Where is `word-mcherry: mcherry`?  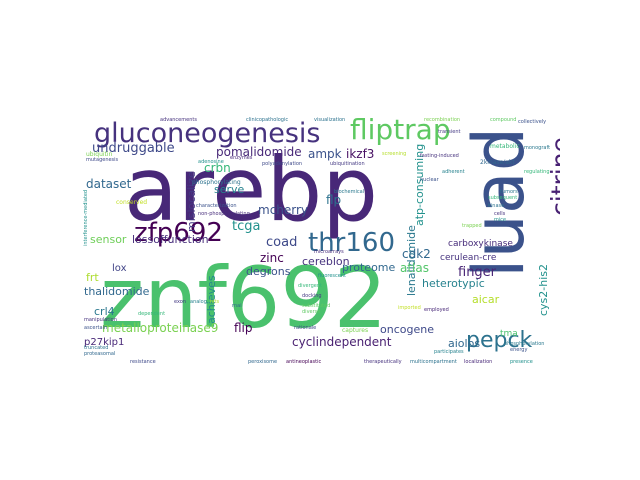
word-mcherry: mcherry is located at coordinates (283, 210).